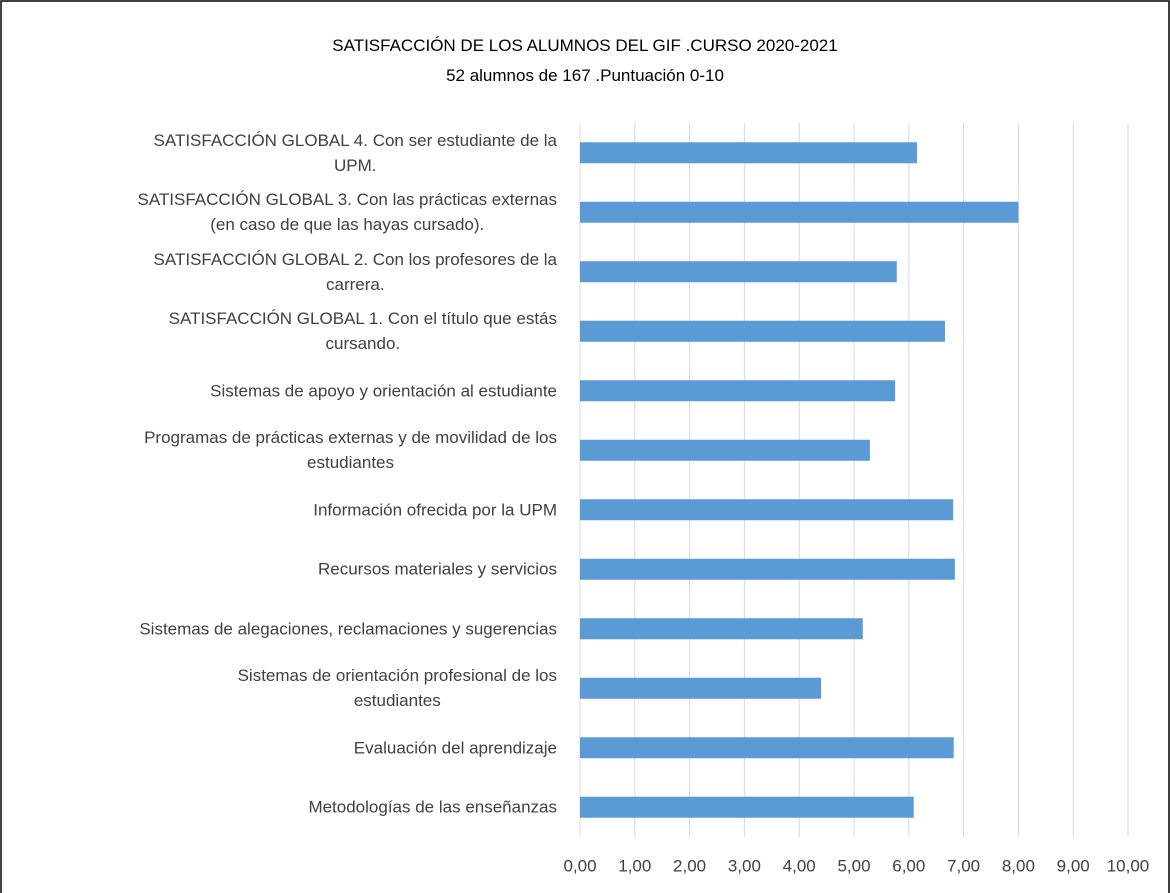 This screenshot has width=1170, height=893. I want to click on x-tick-label: 1,00, so click(634, 865).